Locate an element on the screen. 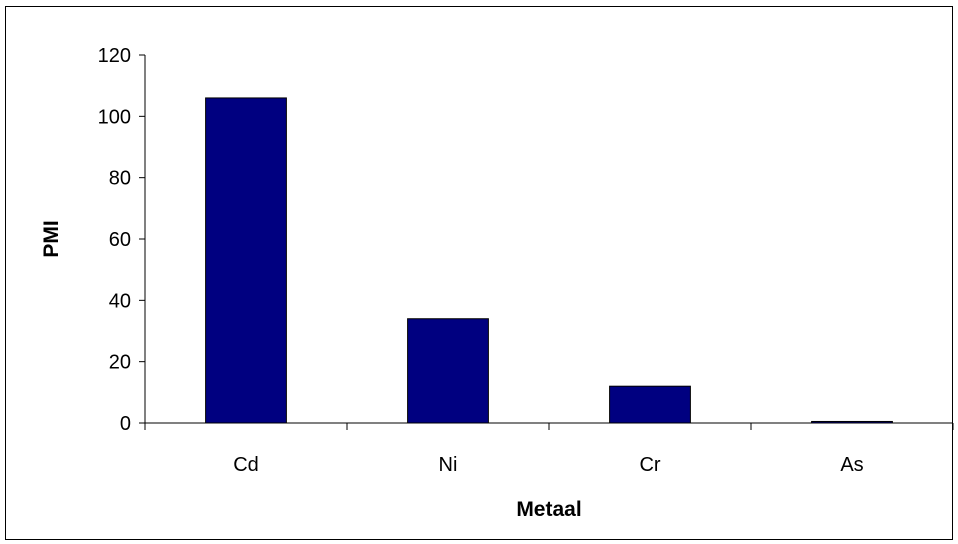 The width and height of the screenshot is (958, 544). bar-cr is located at coordinates (650, 404).